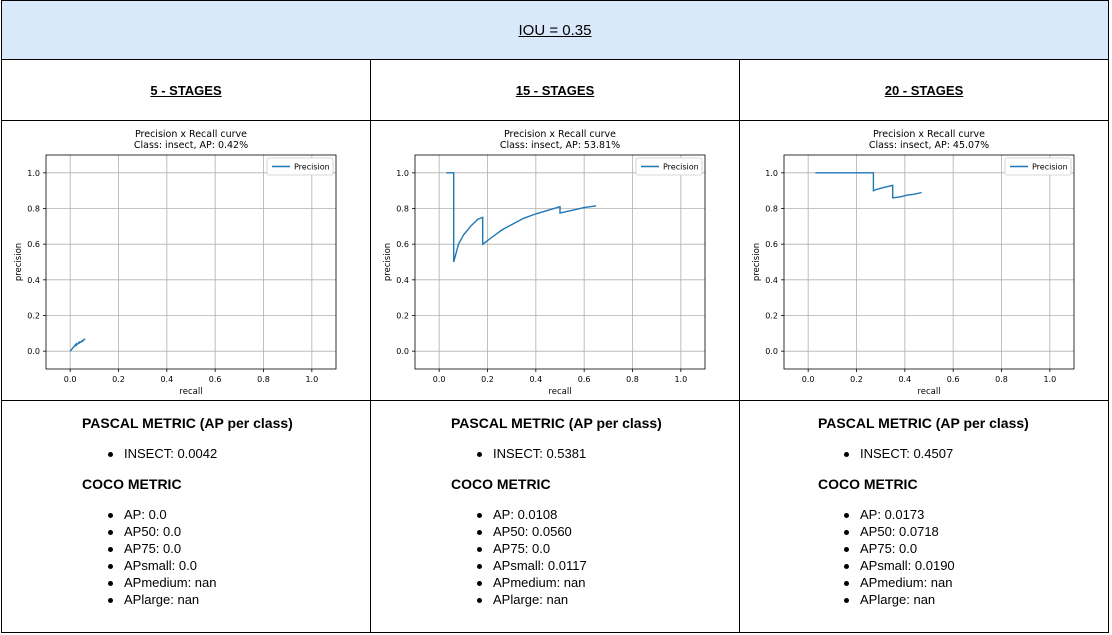 This screenshot has width=1112, height=635. I want to click on list-item: AP50: 0.0, so click(159, 531).